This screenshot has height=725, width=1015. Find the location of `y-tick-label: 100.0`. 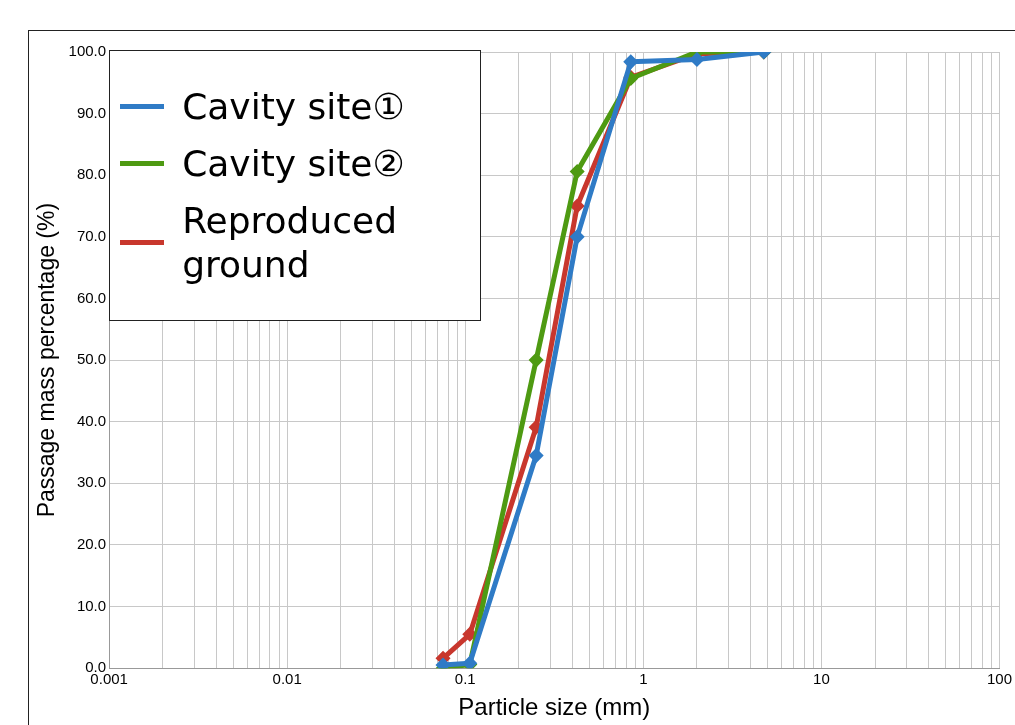

y-tick-label: 100.0 is located at coordinates (87, 51).